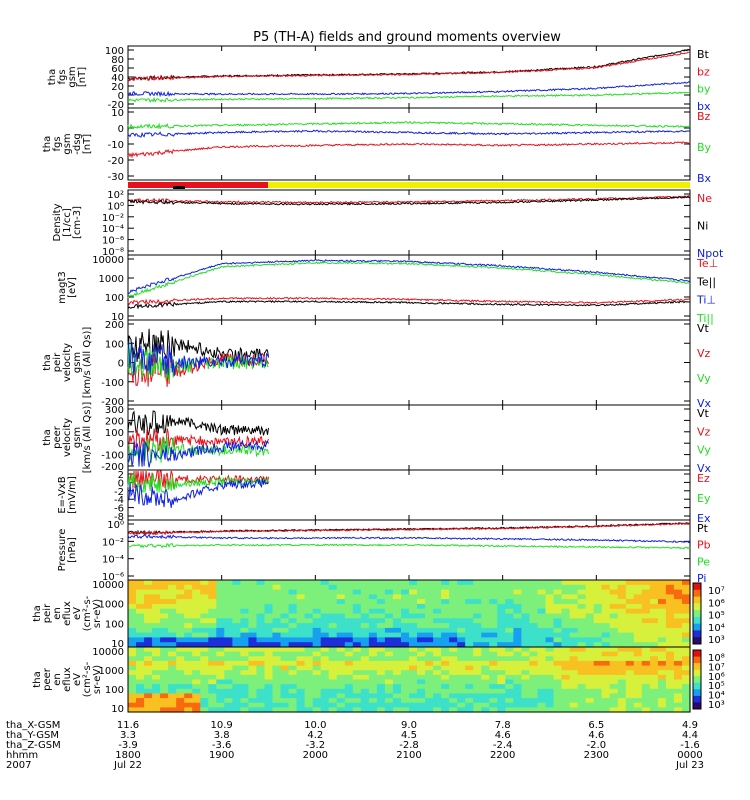 This screenshot has height=800, width=750. What do you see at coordinates (67, 222) in the screenshot?
I see `y-label-line: [1/cc]` at bounding box center [67, 222].